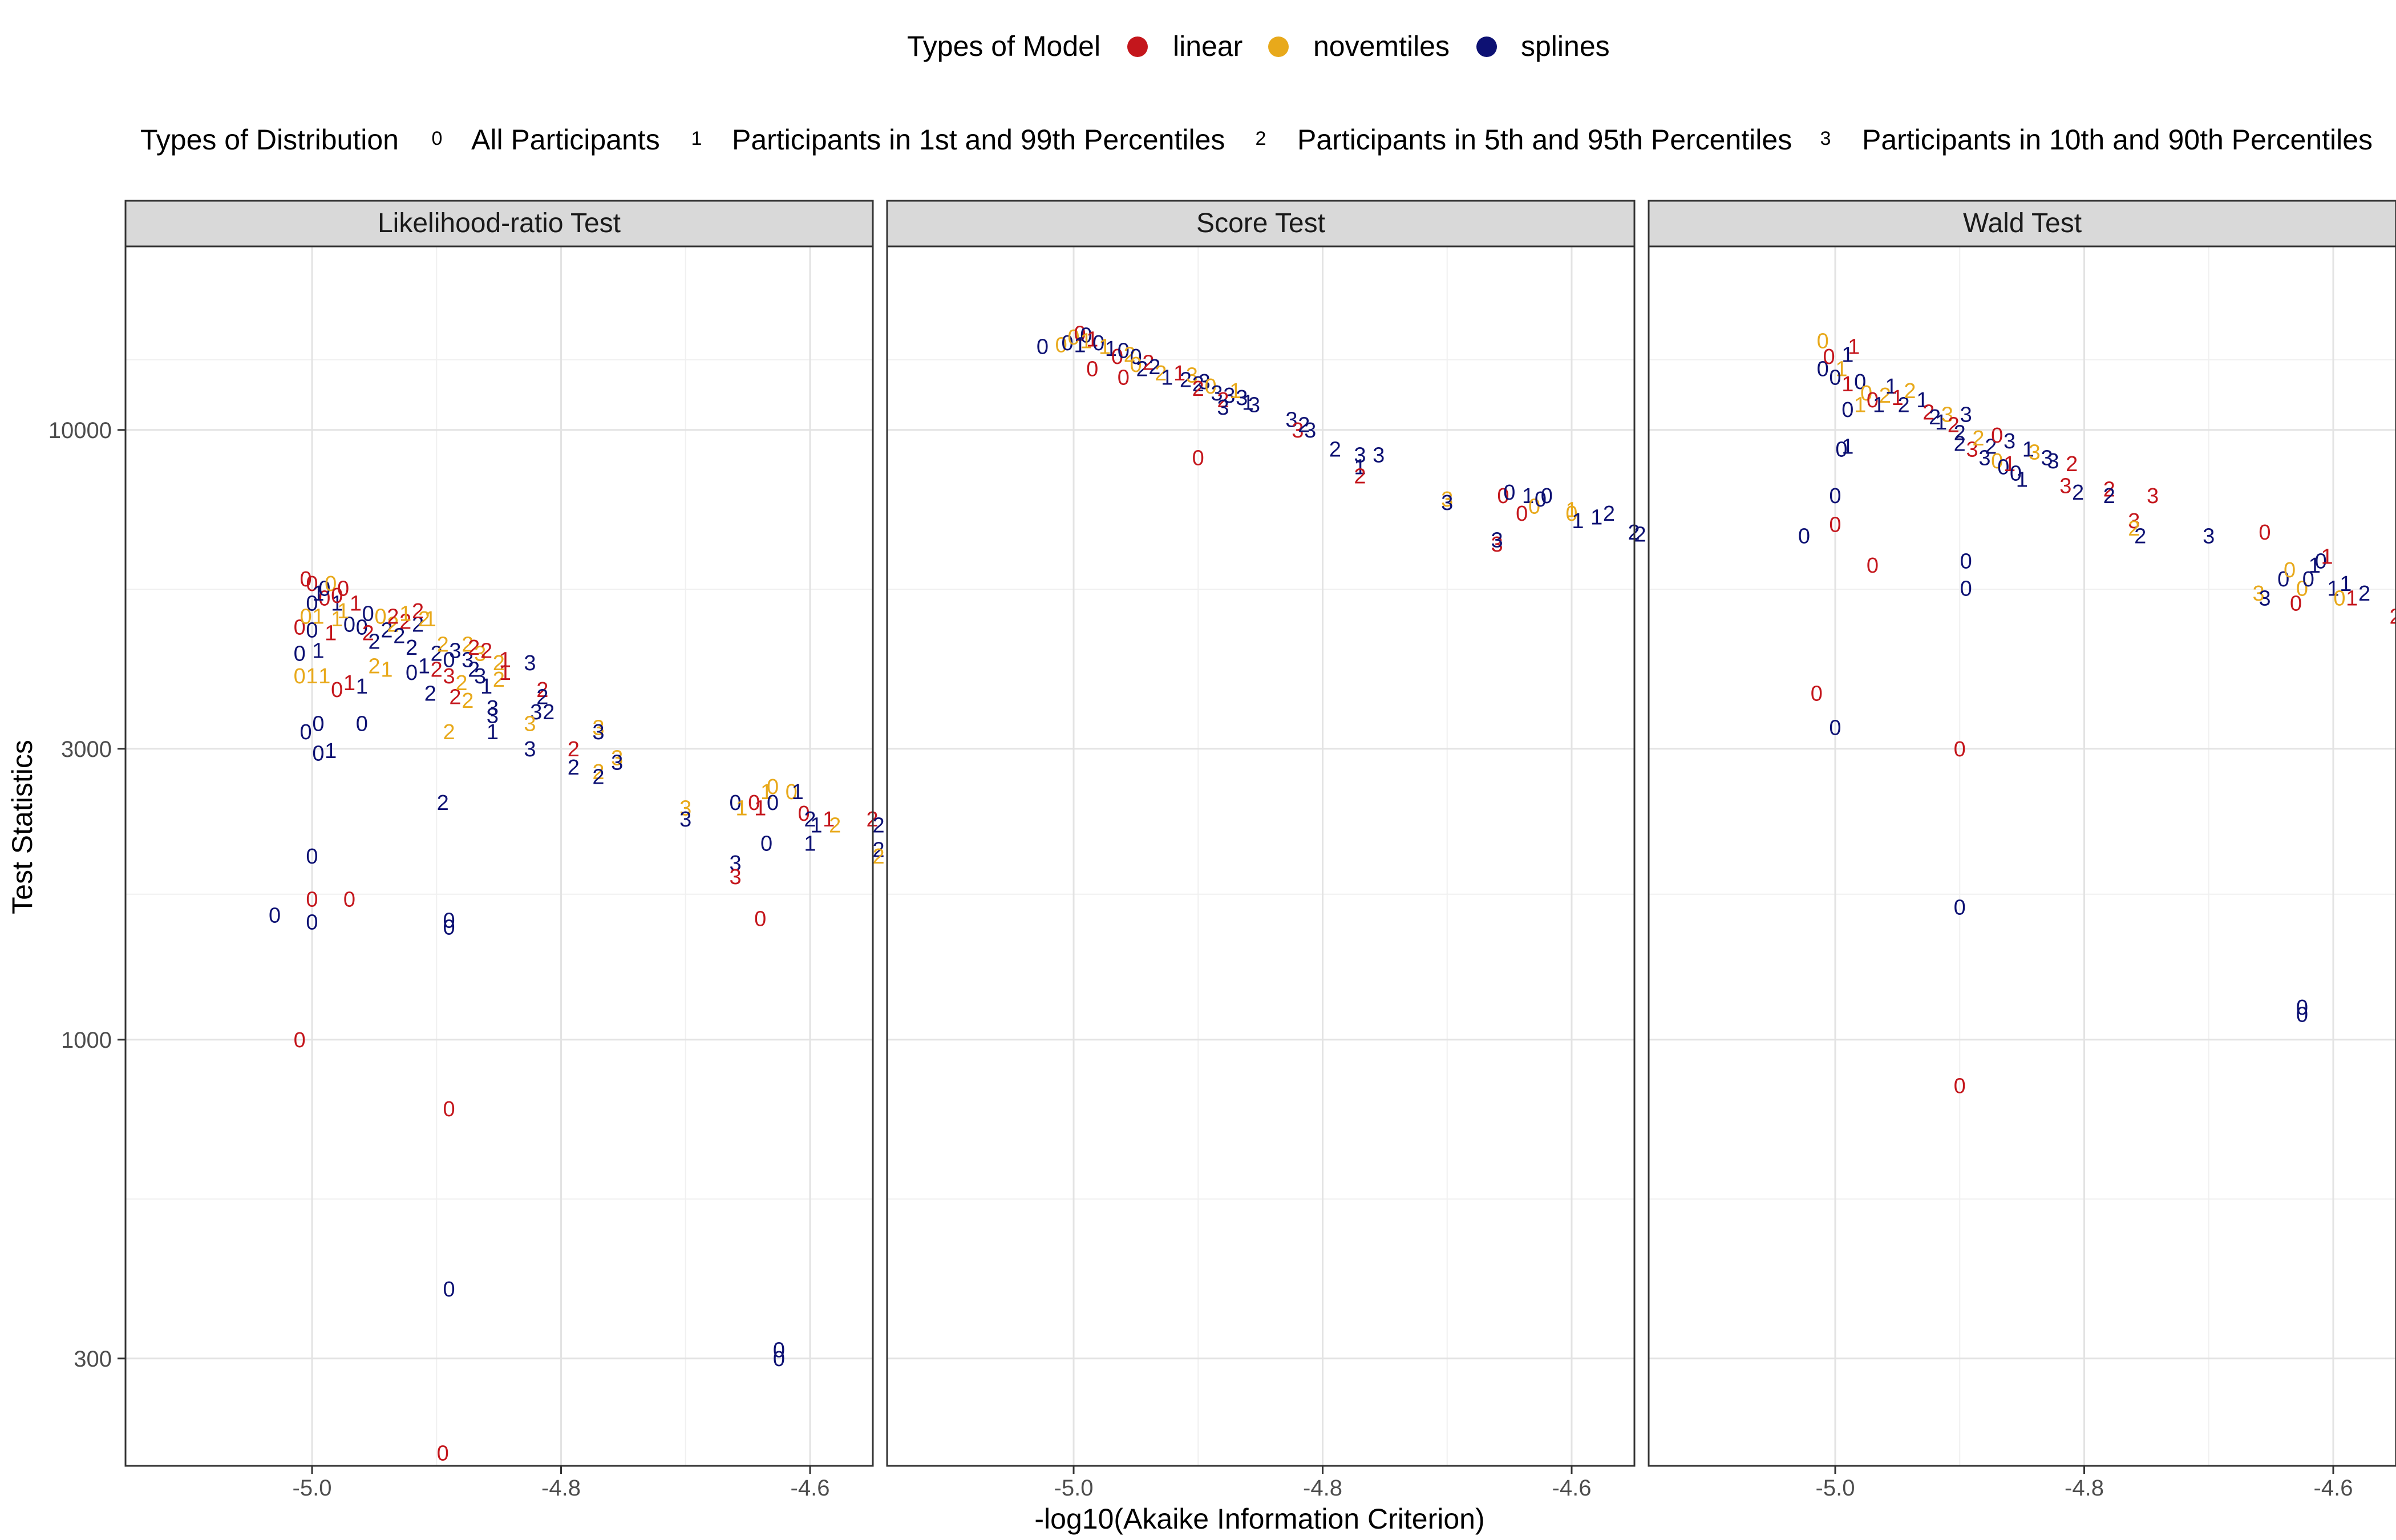 This screenshot has height=1540, width=2396. What do you see at coordinates (22, 827) in the screenshot?
I see `y-axis-title: Test Statistics` at bounding box center [22, 827].